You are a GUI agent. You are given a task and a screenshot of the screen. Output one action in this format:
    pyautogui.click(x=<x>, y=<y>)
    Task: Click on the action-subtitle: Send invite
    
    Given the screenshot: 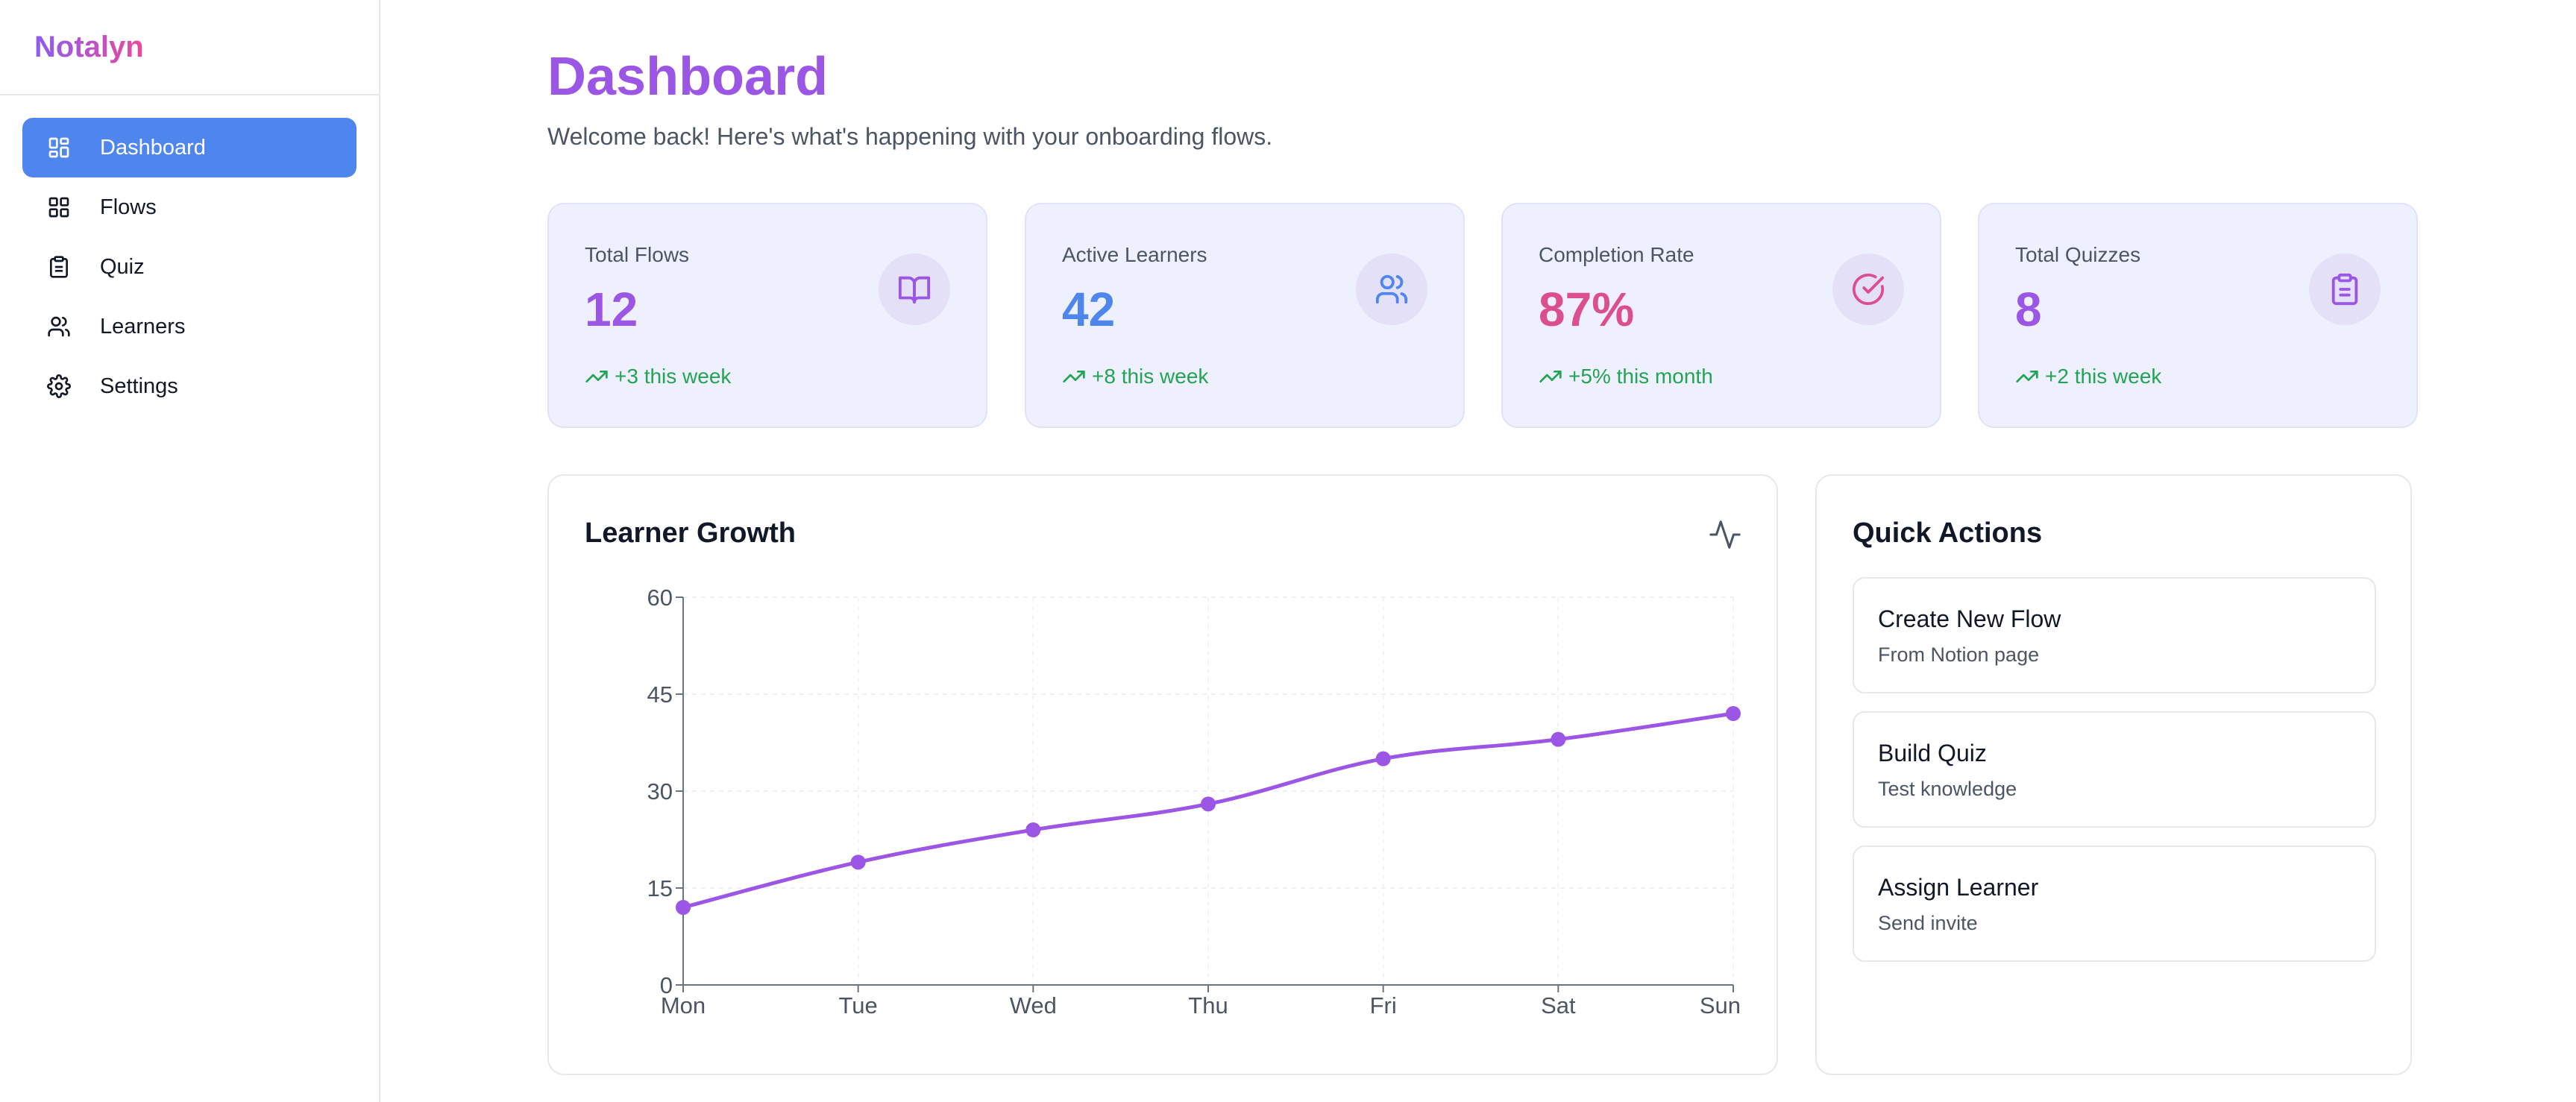 What is the action you would take?
    pyautogui.click(x=1928, y=923)
    